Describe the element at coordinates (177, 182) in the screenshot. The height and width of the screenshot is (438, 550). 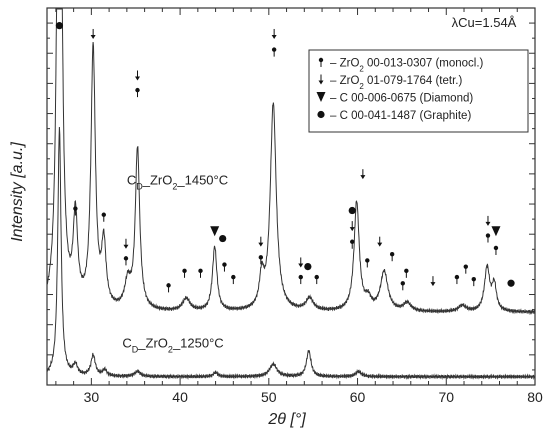
I see `series-label: CD_ZrO2_1450°C` at that location.